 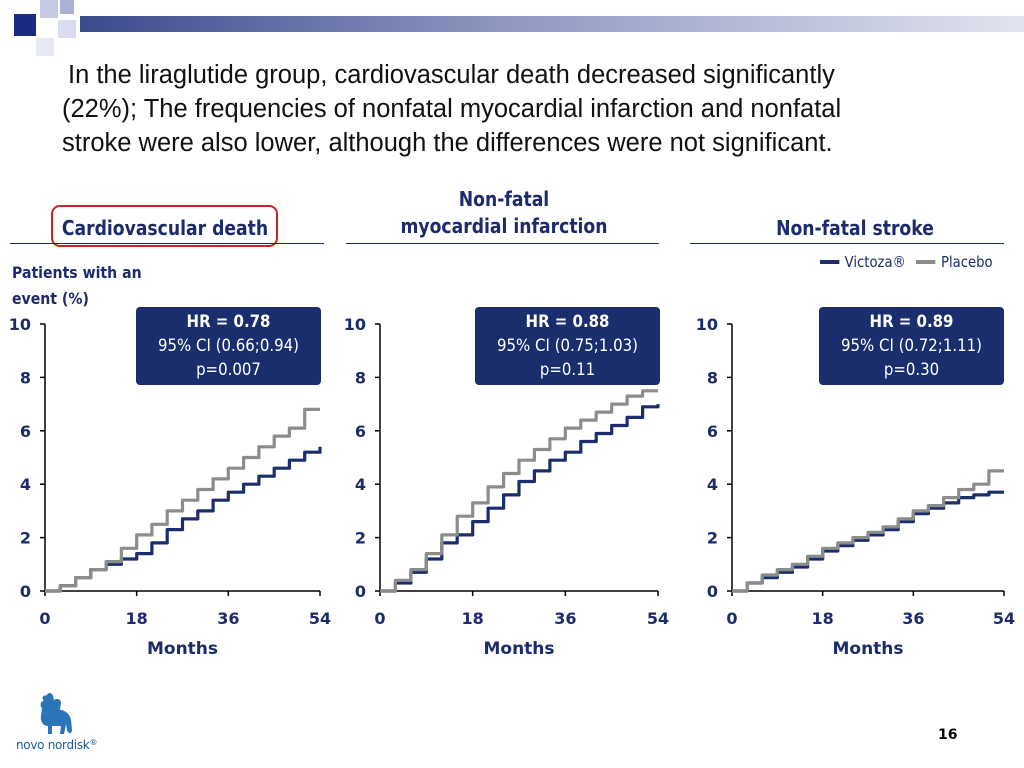 What do you see at coordinates (77, 272) in the screenshot?
I see `y-axis-label-line: Patients with an` at bounding box center [77, 272].